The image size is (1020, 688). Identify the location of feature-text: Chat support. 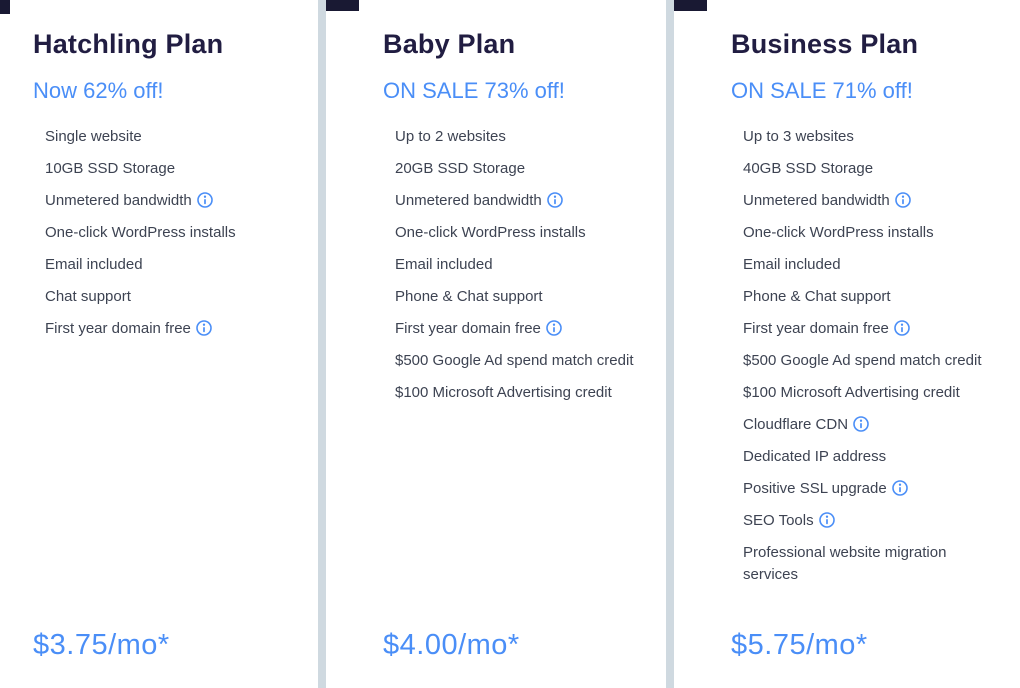
(88, 296).